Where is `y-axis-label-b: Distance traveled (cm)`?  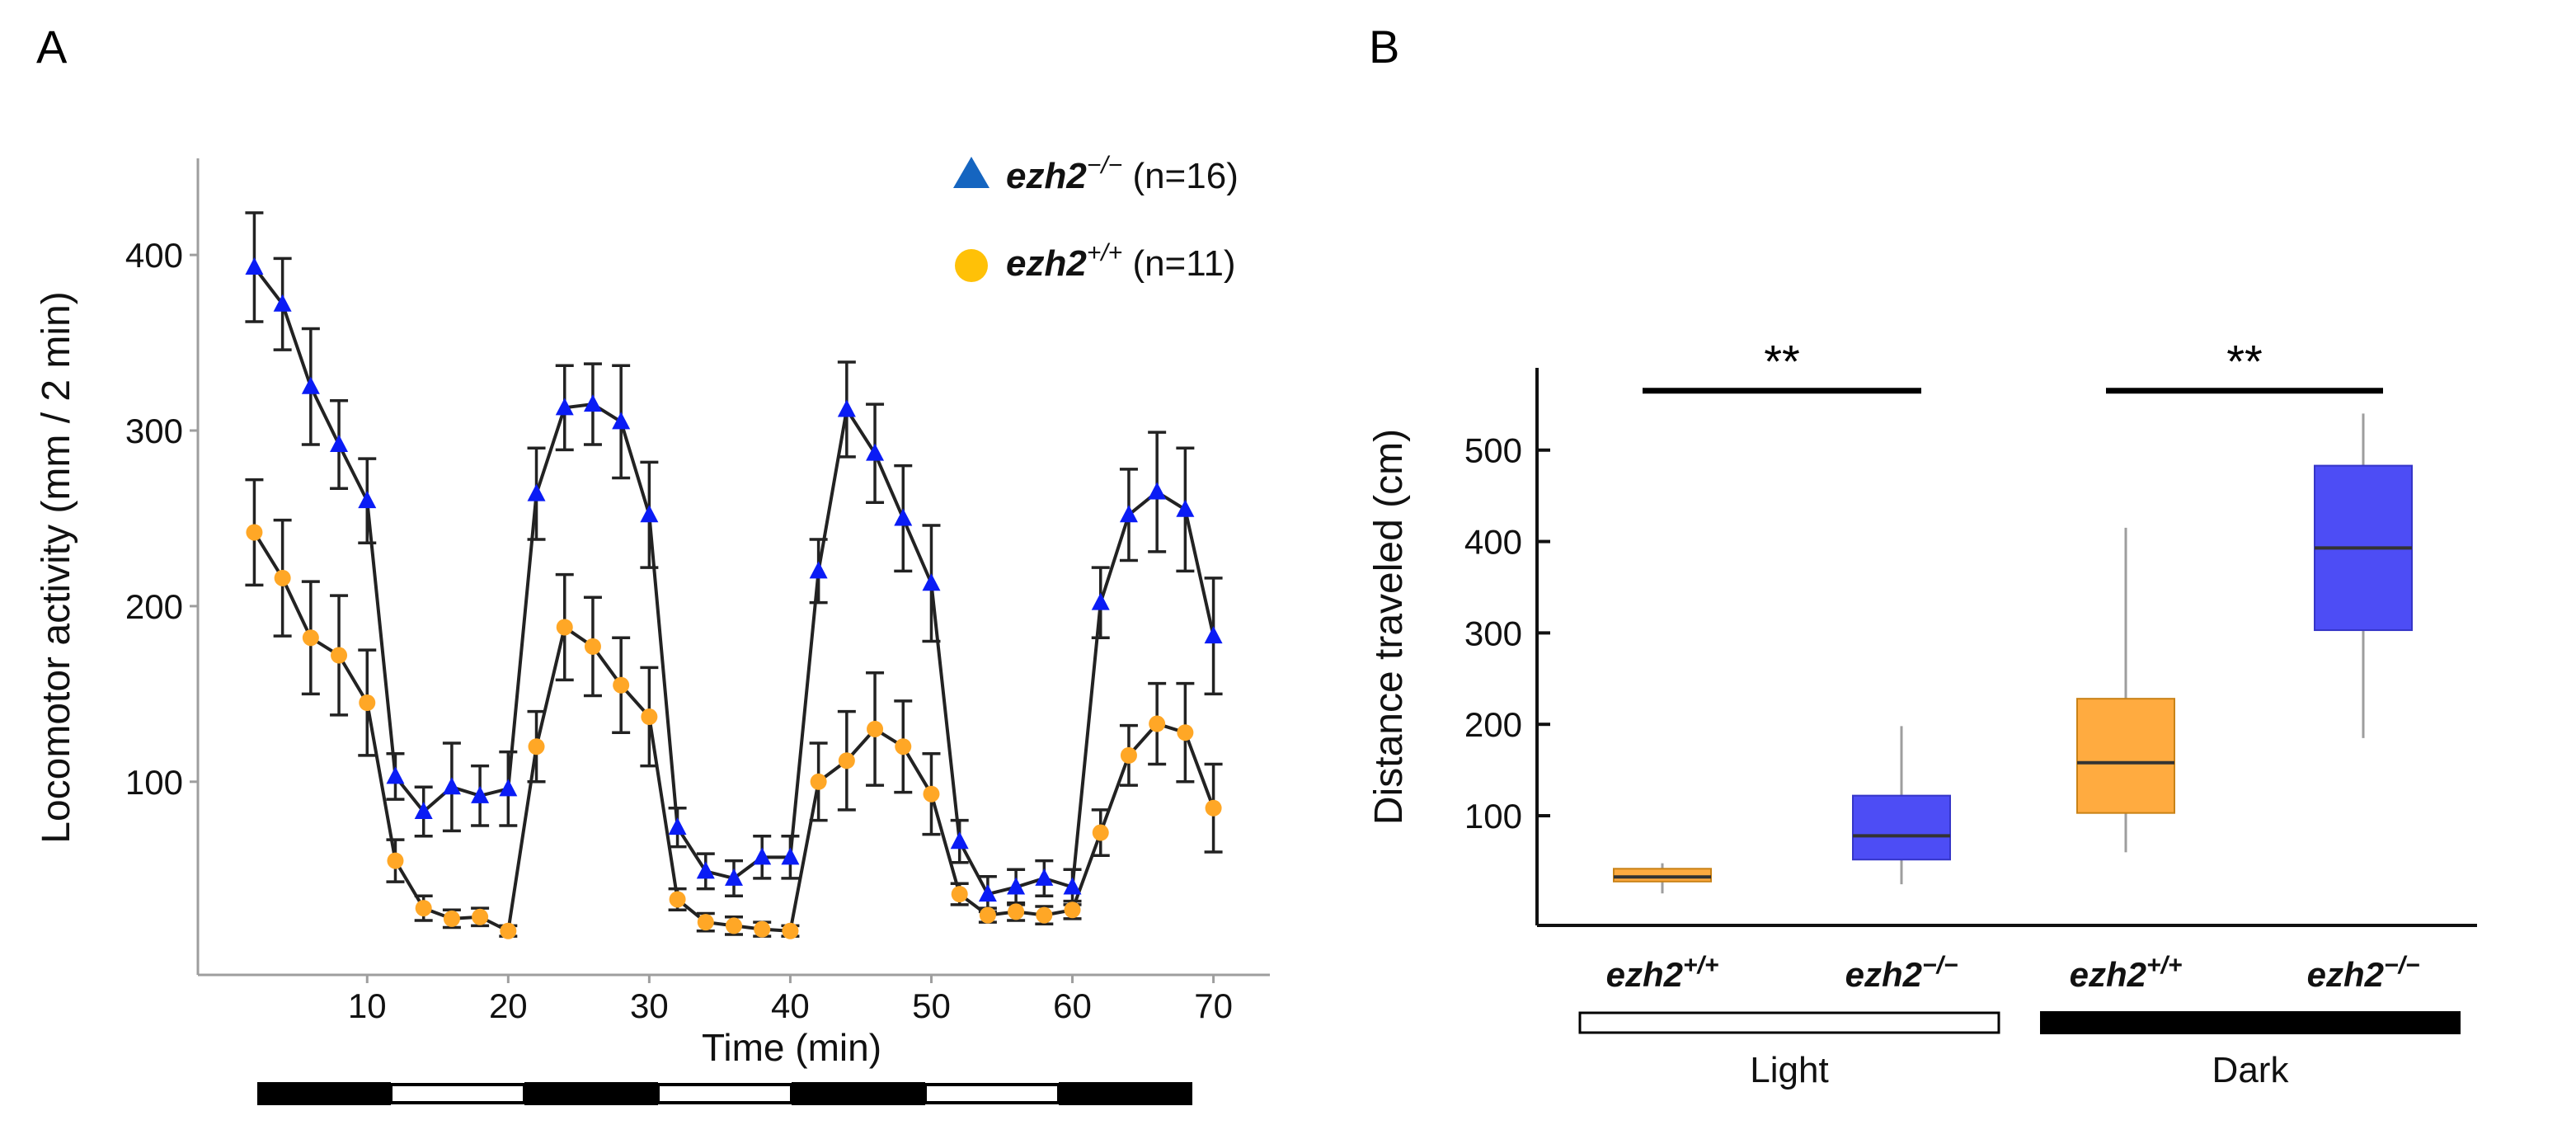 y-axis-label-b: Distance traveled (cm) is located at coordinates (1389, 627).